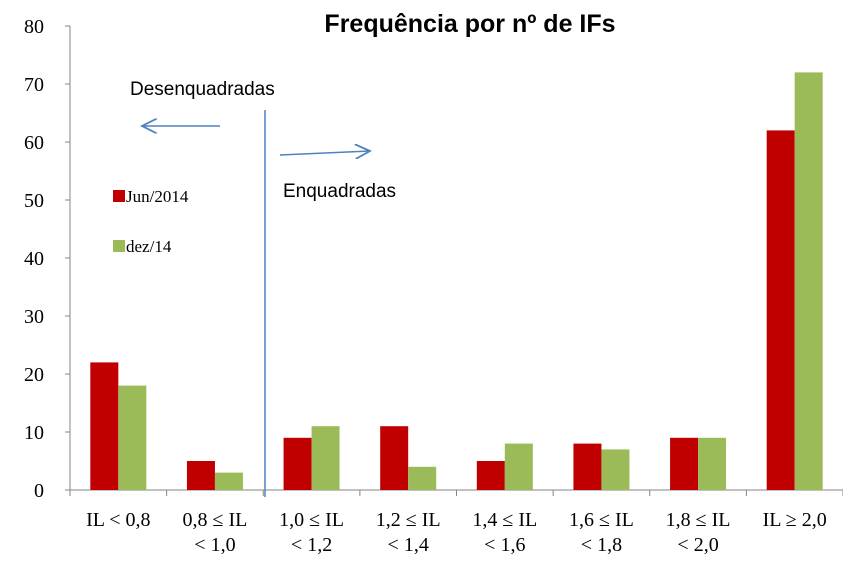 Image resolution: width=843 pixels, height=561 pixels. I want to click on y-tick-label: 10, so click(34, 433).